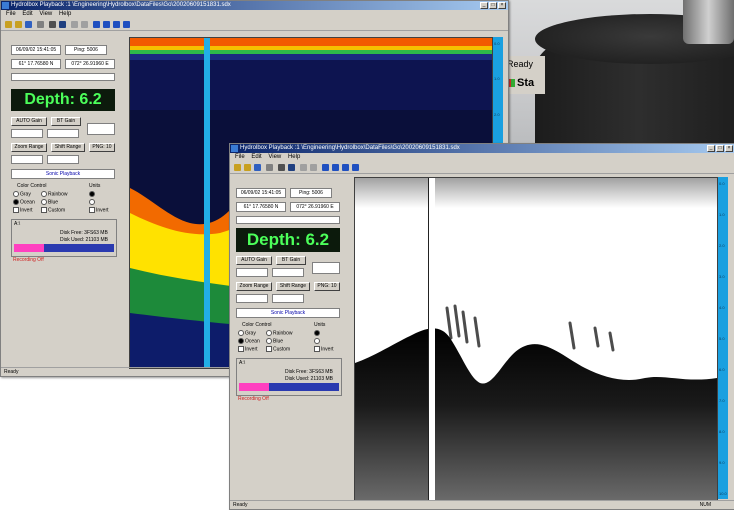  Describe the element at coordinates (16, 194) in the screenshot. I see `radio-gray-dot` at that location.